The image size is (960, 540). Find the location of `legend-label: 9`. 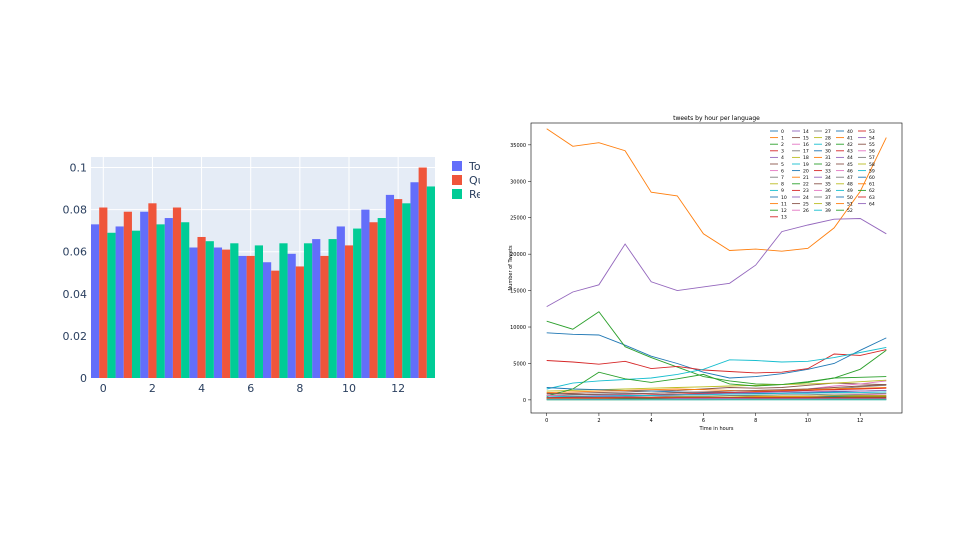

legend-label: 9 is located at coordinates (782, 191).